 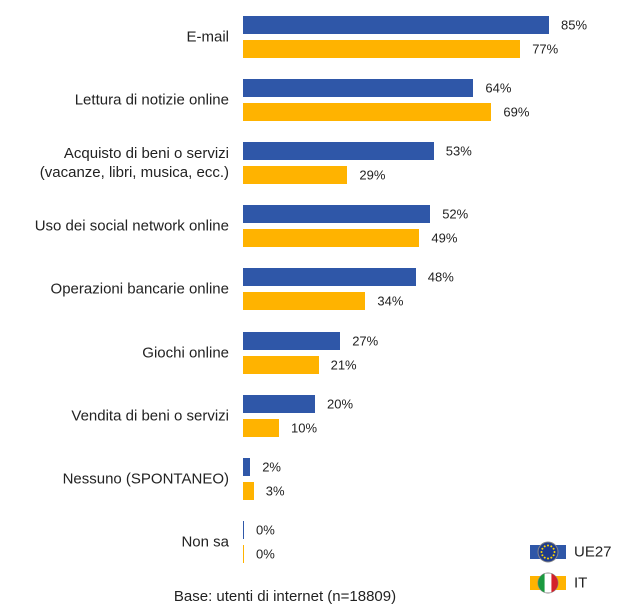 What do you see at coordinates (390, 301) in the screenshot?
I see `value-label: 34%` at bounding box center [390, 301].